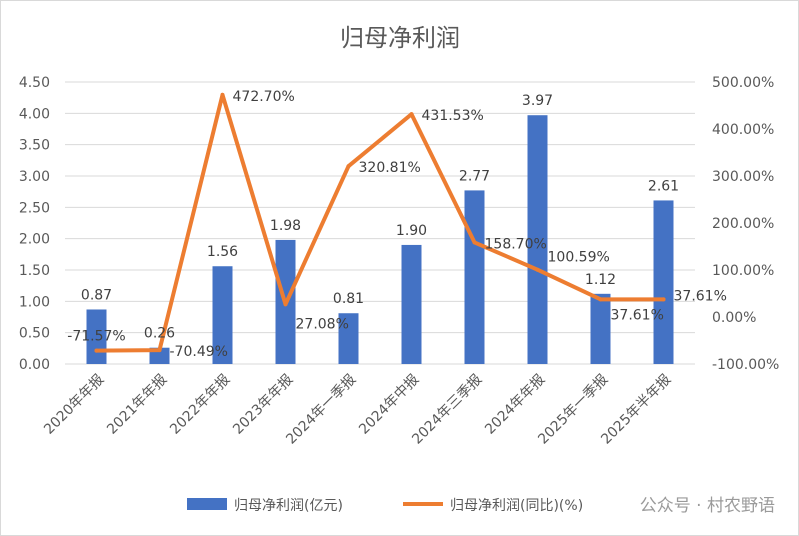 This screenshot has height=536, width=799. What do you see at coordinates (348, 299) in the screenshot?
I see `bar-data-label: 0.81` at bounding box center [348, 299].